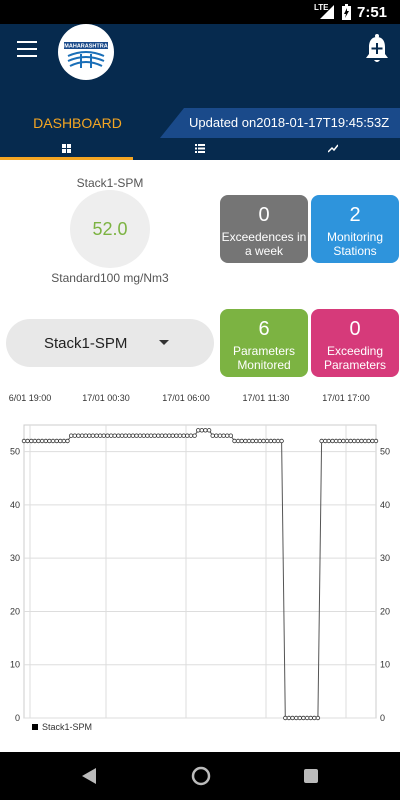 The width and height of the screenshot is (400, 800). Describe the element at coordinates (264, 229) in the screenshot. I see `exceedences-card: 0 Exceedences in a week` at that location.